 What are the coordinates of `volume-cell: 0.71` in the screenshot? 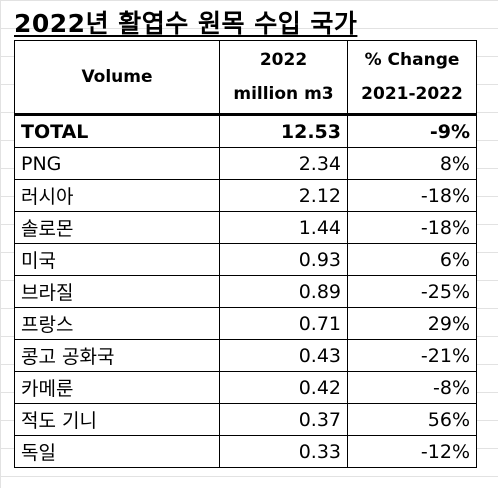 It's located at (283, 323).